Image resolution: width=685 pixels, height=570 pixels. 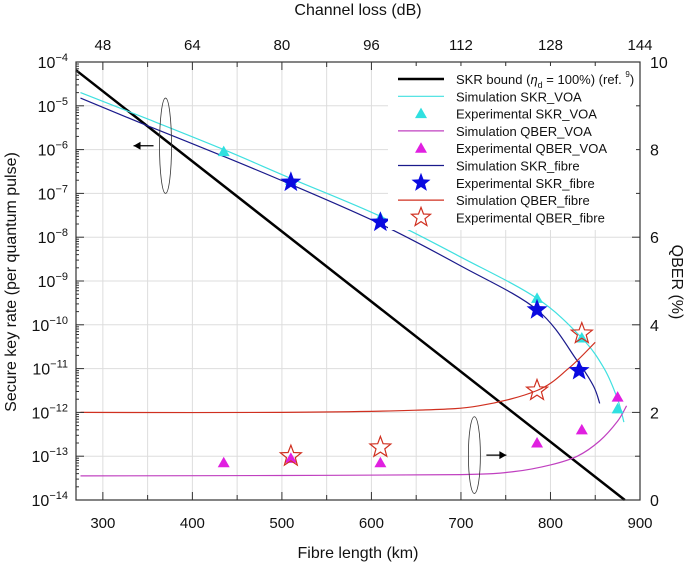 What do you see at coordinates (518, 166) in the screenshot?
I see `legend-label: Simulation SKR_fibre` at bounding box center [518, 166].